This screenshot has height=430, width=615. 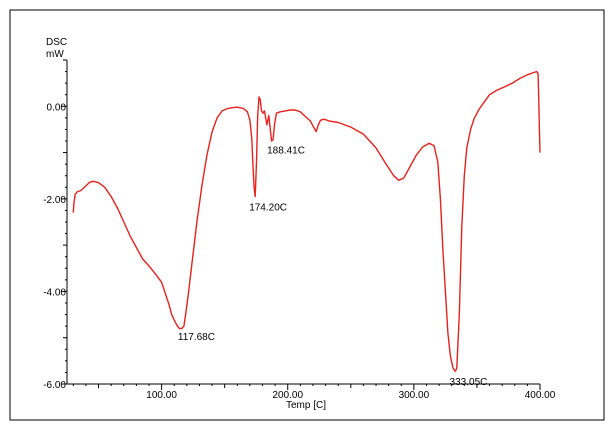 I want to click on x-axis-title: Temp [C], so click(x=306, y=405).